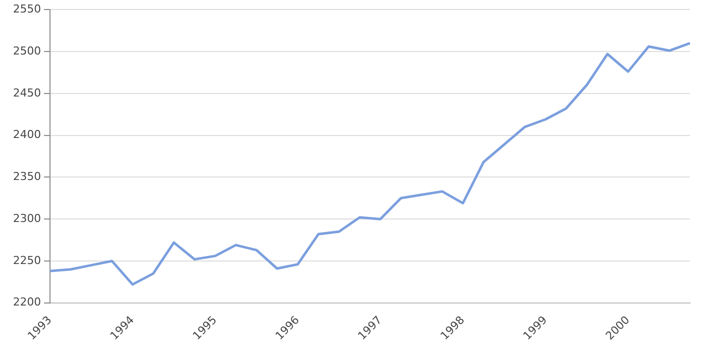  Describe the element at coordinates (26, 93) in the screenshot. I see `y-tick-label: 2450` at that location.